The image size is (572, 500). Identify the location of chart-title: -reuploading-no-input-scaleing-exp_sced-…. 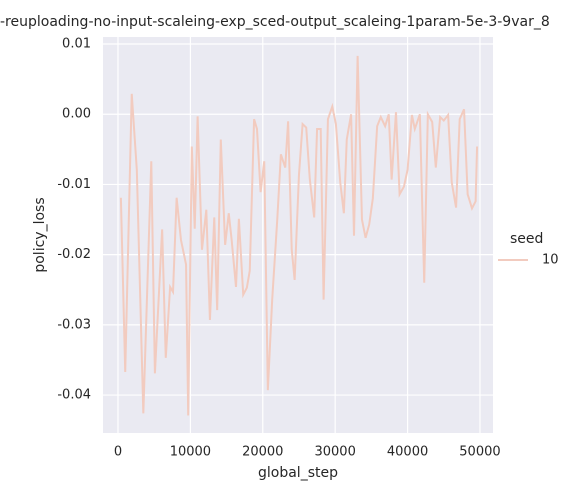
(275, 22).